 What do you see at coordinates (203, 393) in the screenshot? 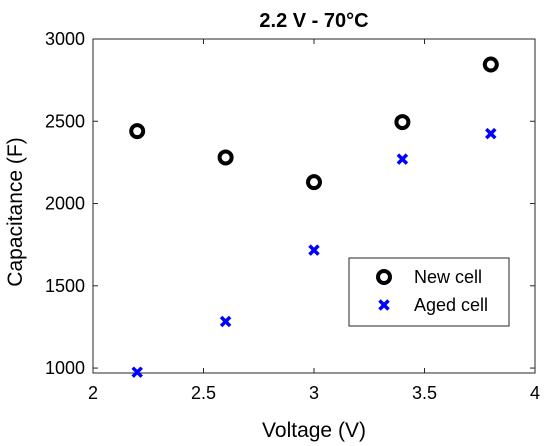
I see `x-tick-label: 2.5` at bounding box center [203, 393].